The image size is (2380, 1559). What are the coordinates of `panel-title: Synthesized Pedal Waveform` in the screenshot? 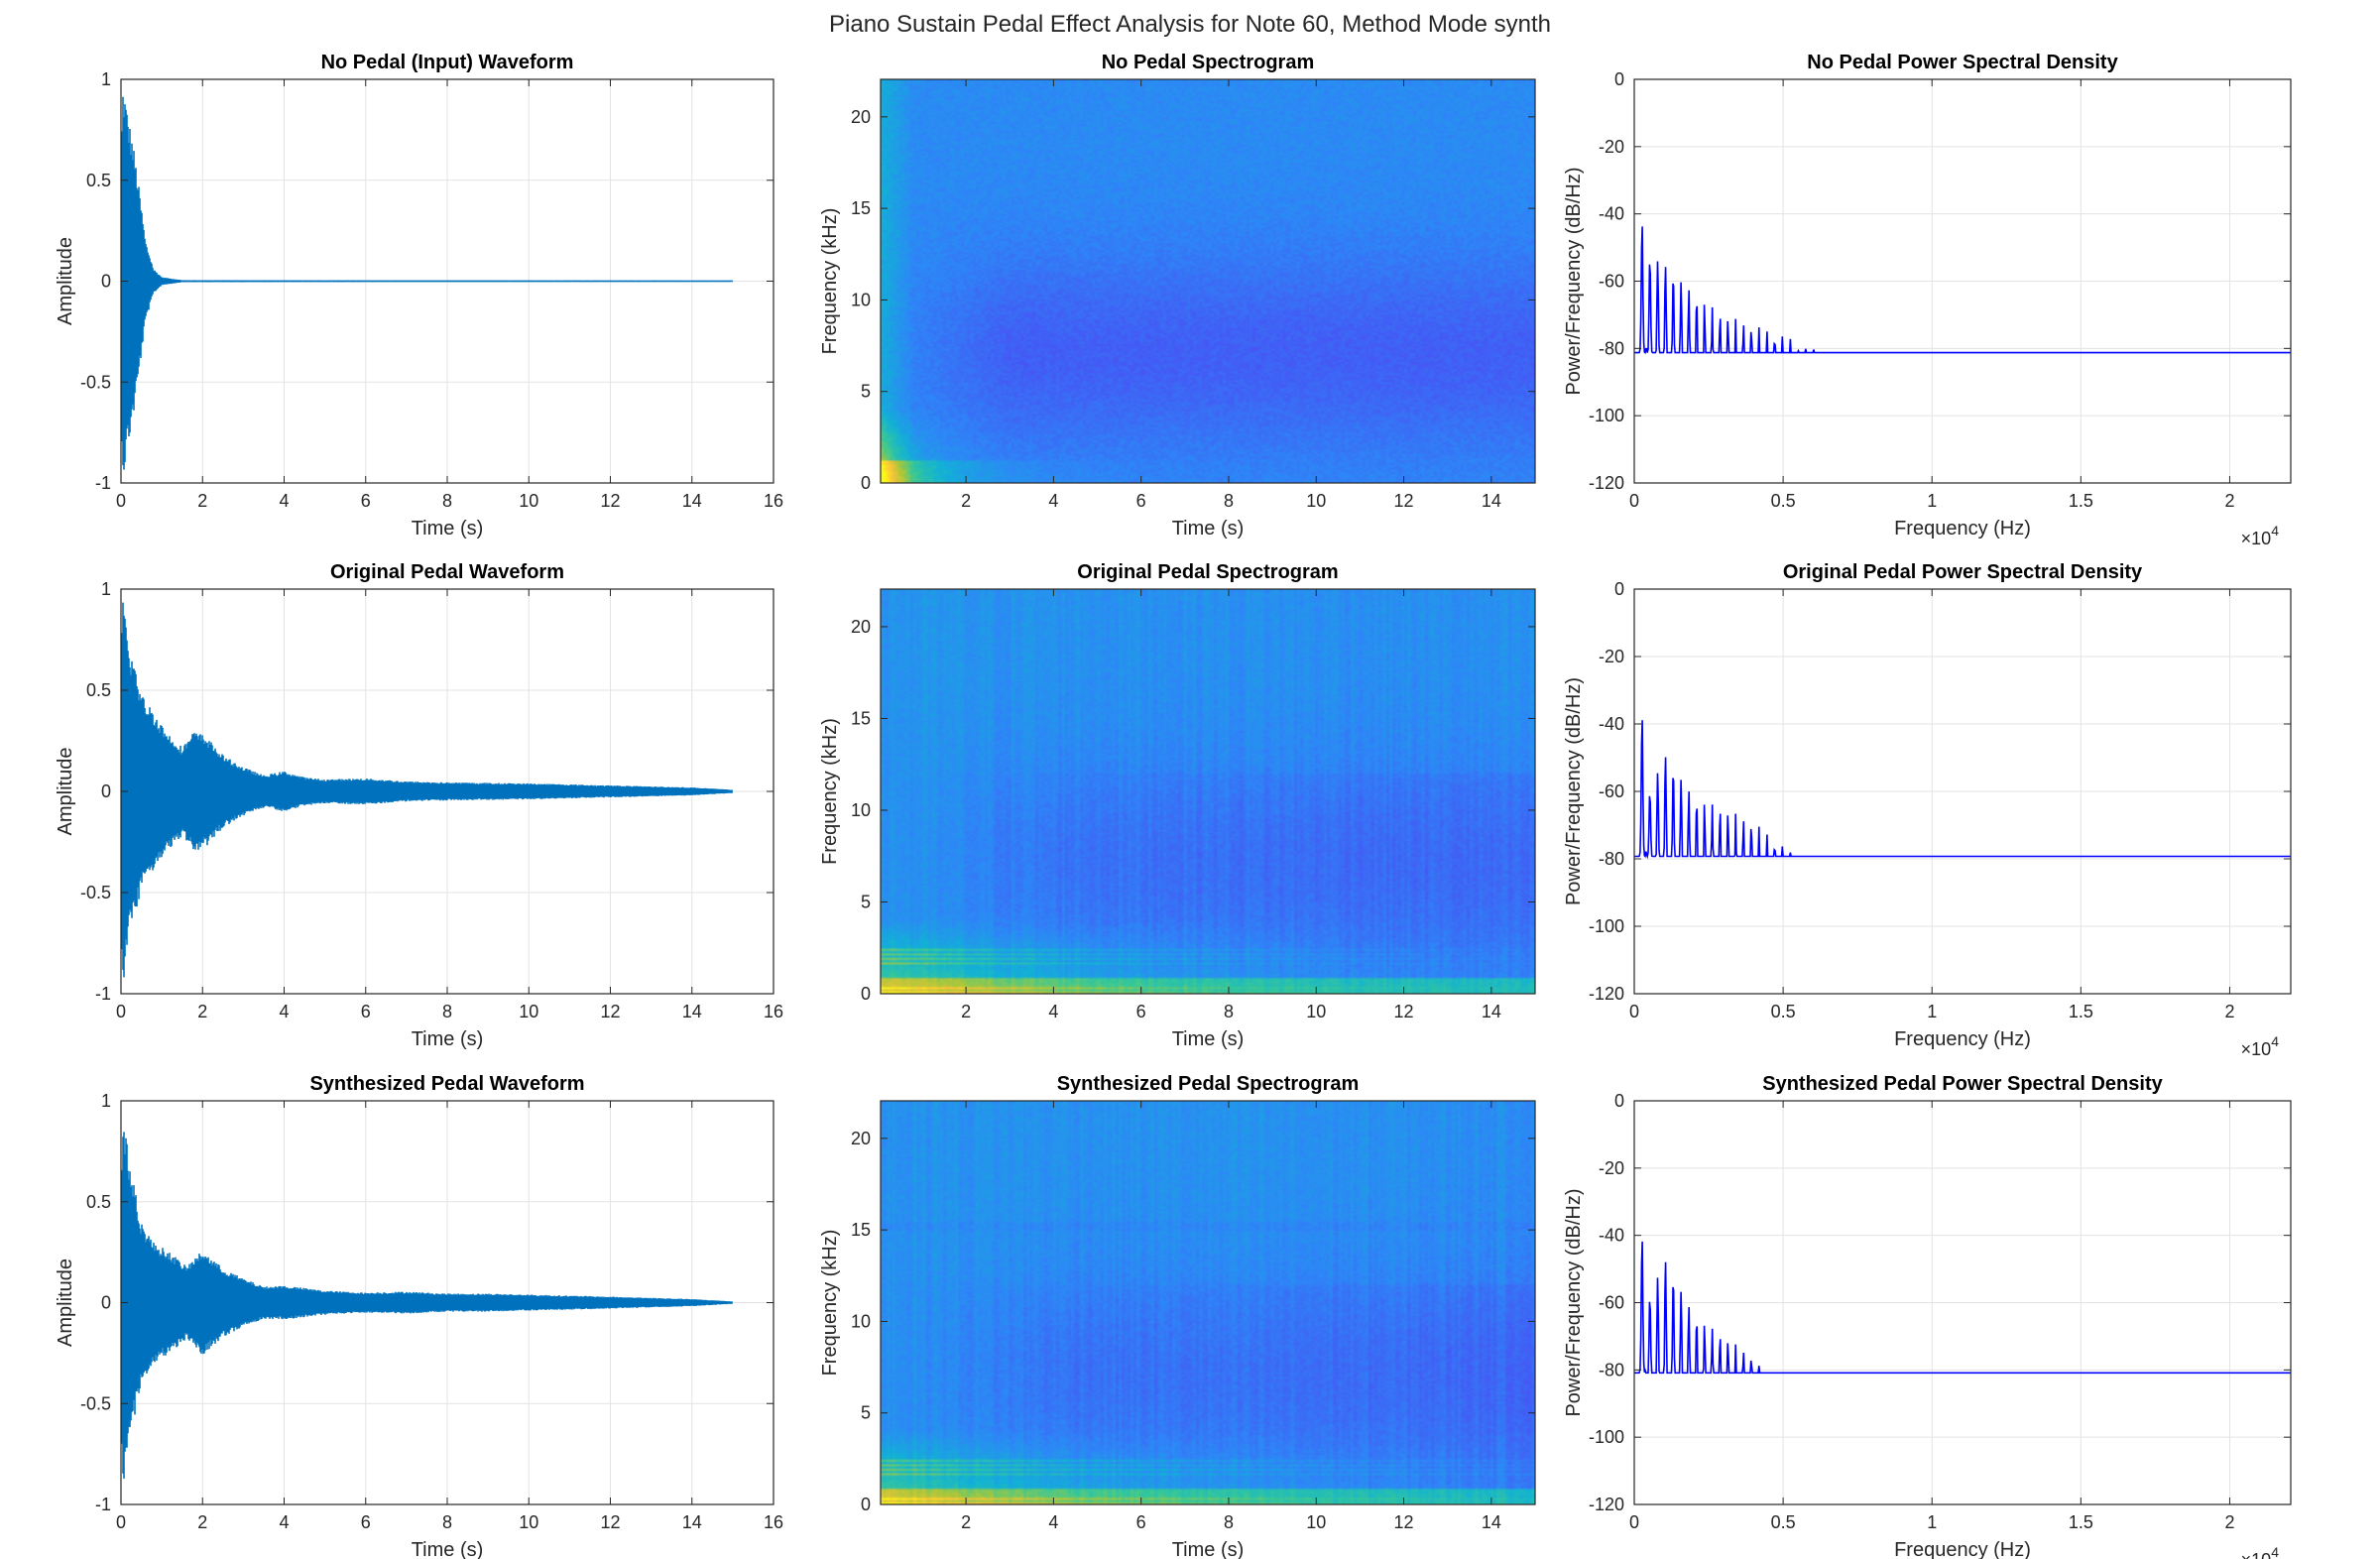 It's located at (446, 1084).